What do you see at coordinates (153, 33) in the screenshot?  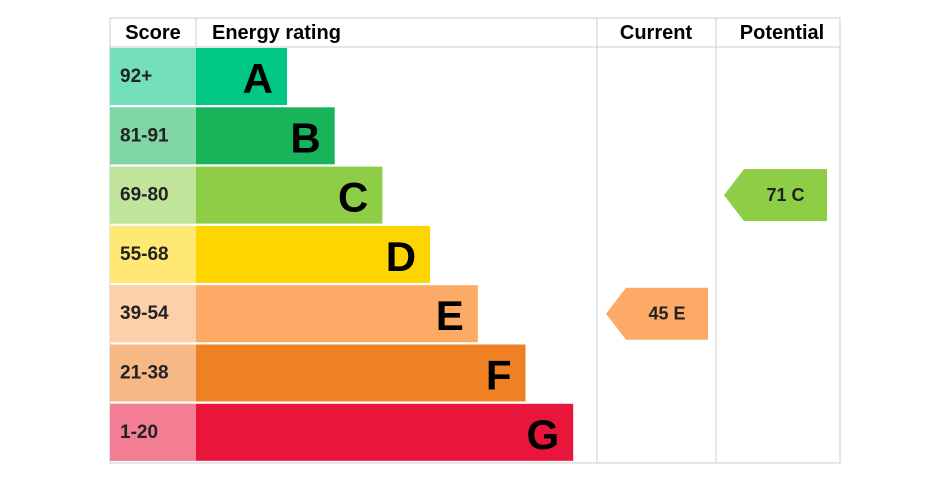 I see `header-score: Score` at bounding box center [153, 33].